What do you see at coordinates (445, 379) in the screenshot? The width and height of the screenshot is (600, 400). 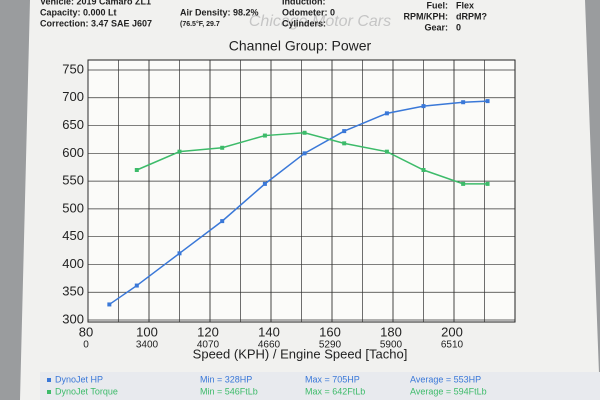 I see `stat-text: Average = 553HP` at bounding box center [445, 379].